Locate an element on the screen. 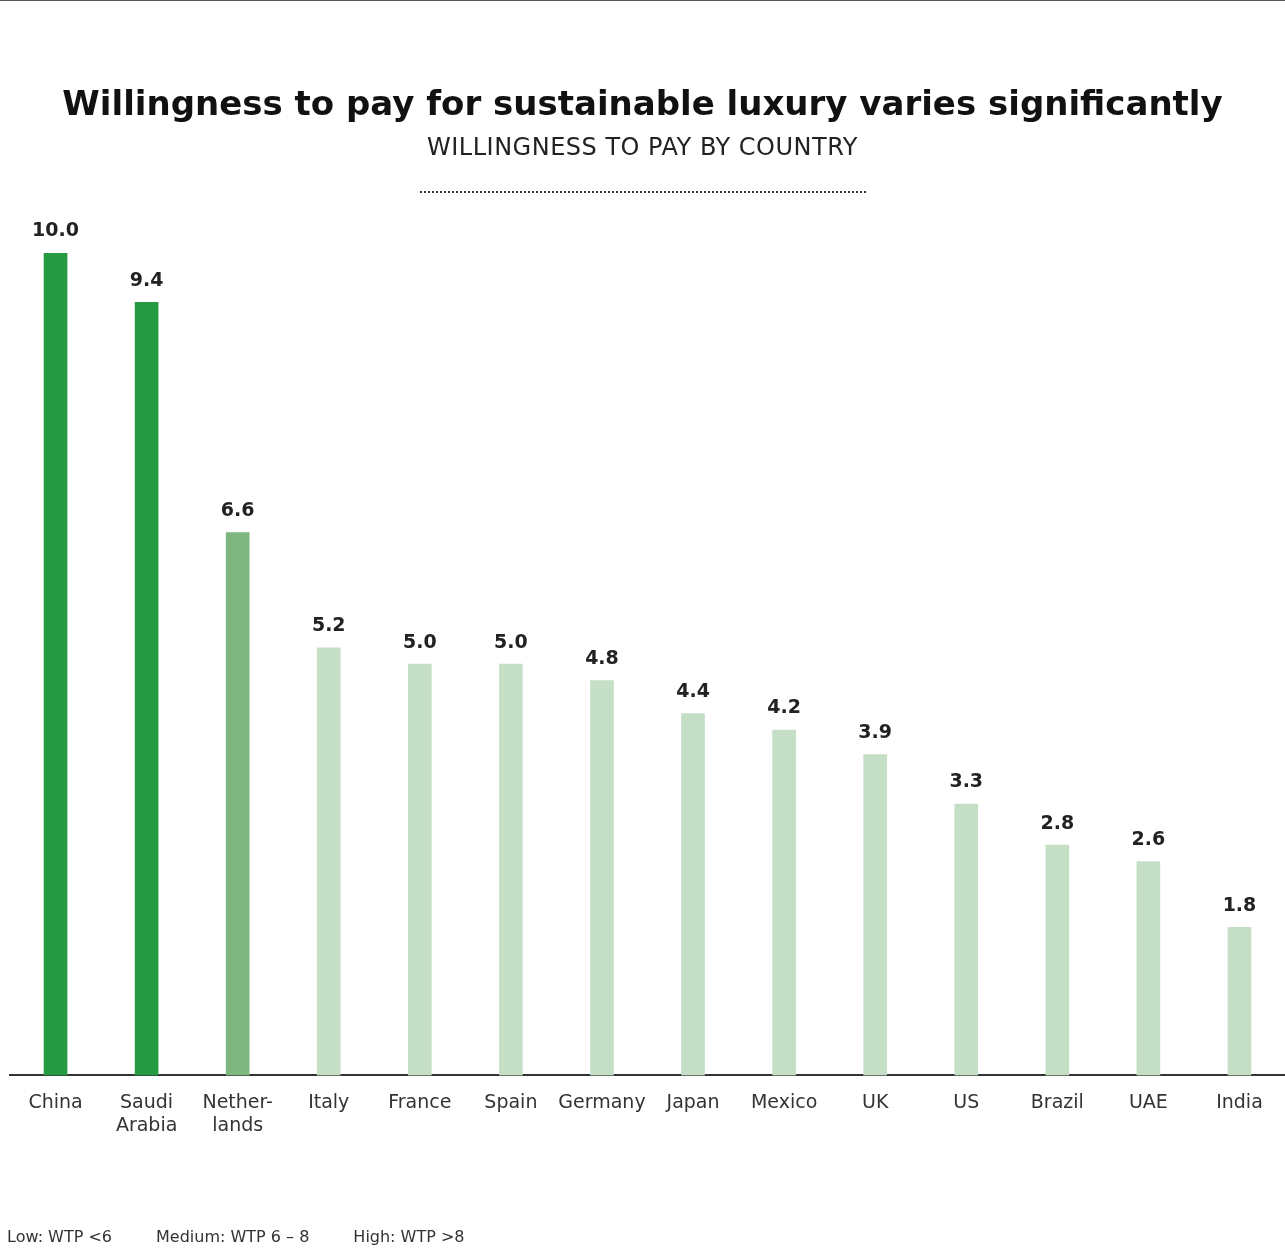 This screenshot has width=1285, height=1248. x-tick-label: US is located at coordinates (966, 1100).